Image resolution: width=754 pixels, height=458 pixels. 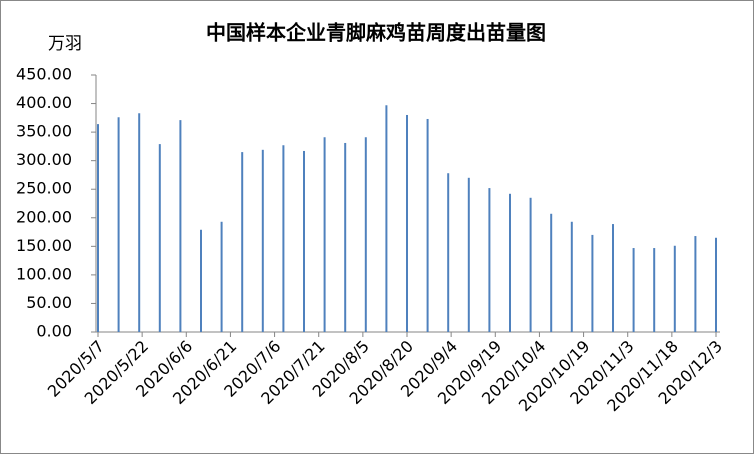 I want to click on y-tick-label: 250.00, so click(x=44, y=188).